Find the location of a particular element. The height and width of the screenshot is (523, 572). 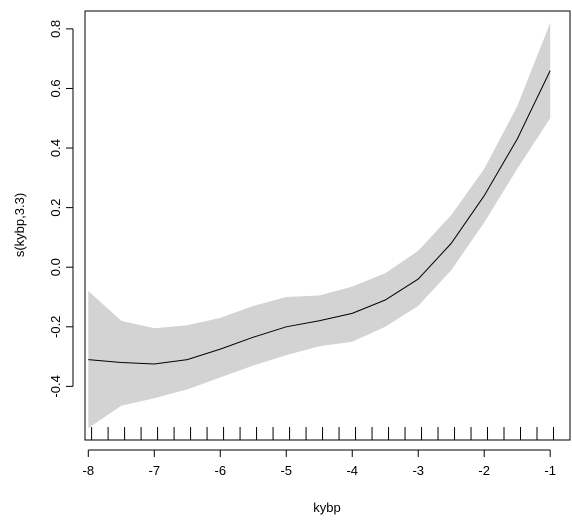

y-tick-label: 0.6 is located at coordinates (55, 88).